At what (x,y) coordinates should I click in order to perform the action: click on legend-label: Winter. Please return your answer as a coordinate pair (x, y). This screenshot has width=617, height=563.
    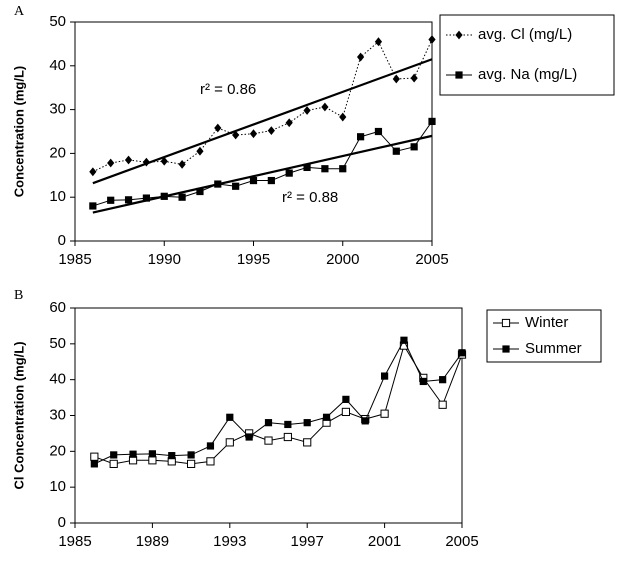
    Looking at the image, I should click on (546, 322).